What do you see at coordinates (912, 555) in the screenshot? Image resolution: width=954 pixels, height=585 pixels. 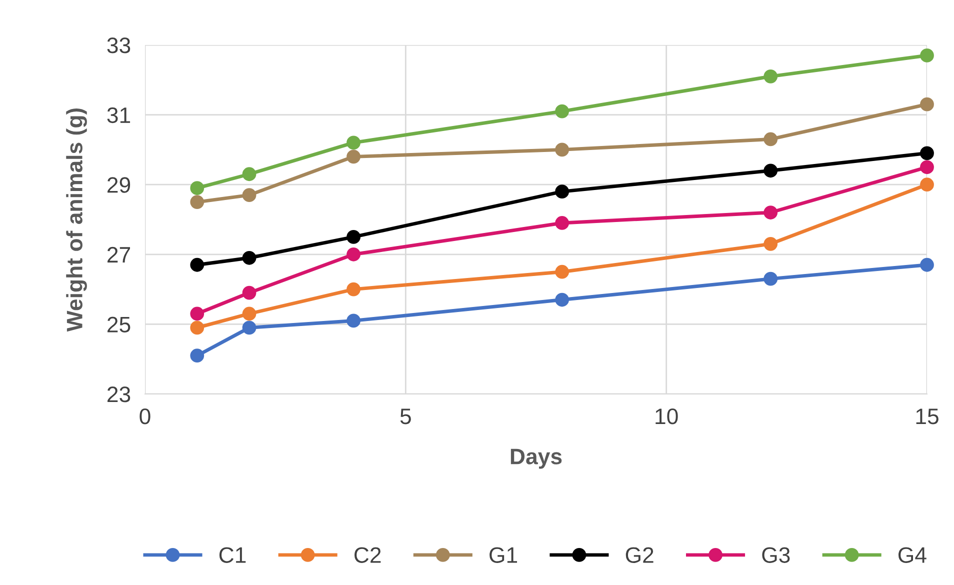 I see `legend-label: G4` at bounding box center [912, 555].